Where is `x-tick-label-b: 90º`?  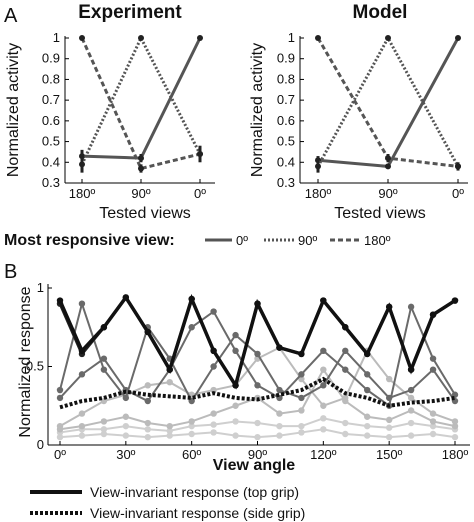
x-tick-label-b: 90º is located at coordinates (257, 454).